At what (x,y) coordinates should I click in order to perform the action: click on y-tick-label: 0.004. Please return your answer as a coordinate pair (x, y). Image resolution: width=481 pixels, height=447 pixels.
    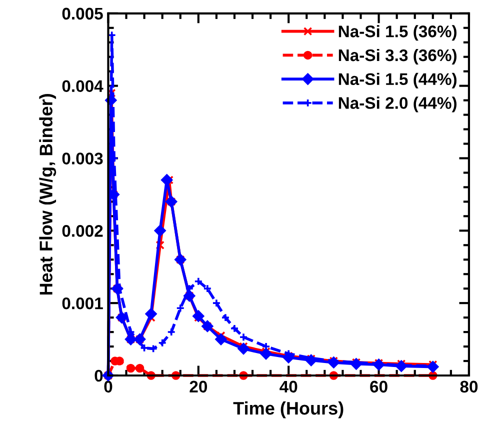
    Looking at the image, I should click on (83, 86).